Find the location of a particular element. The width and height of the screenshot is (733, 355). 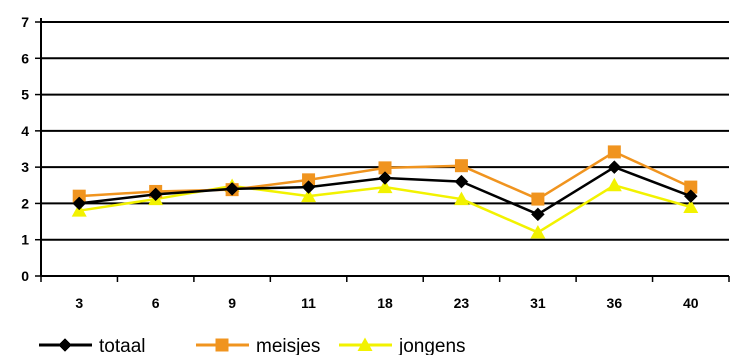

series-jongens is located at coordinates (385, 208).